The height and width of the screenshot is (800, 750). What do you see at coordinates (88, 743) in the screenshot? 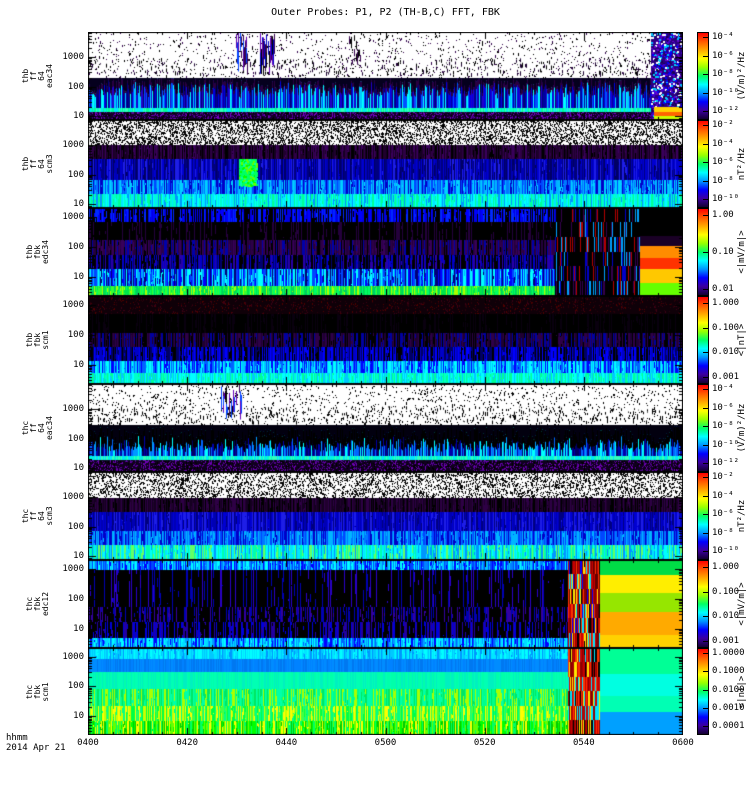
I see `x-tick-label: 0400` at bounding box center [88, 743].